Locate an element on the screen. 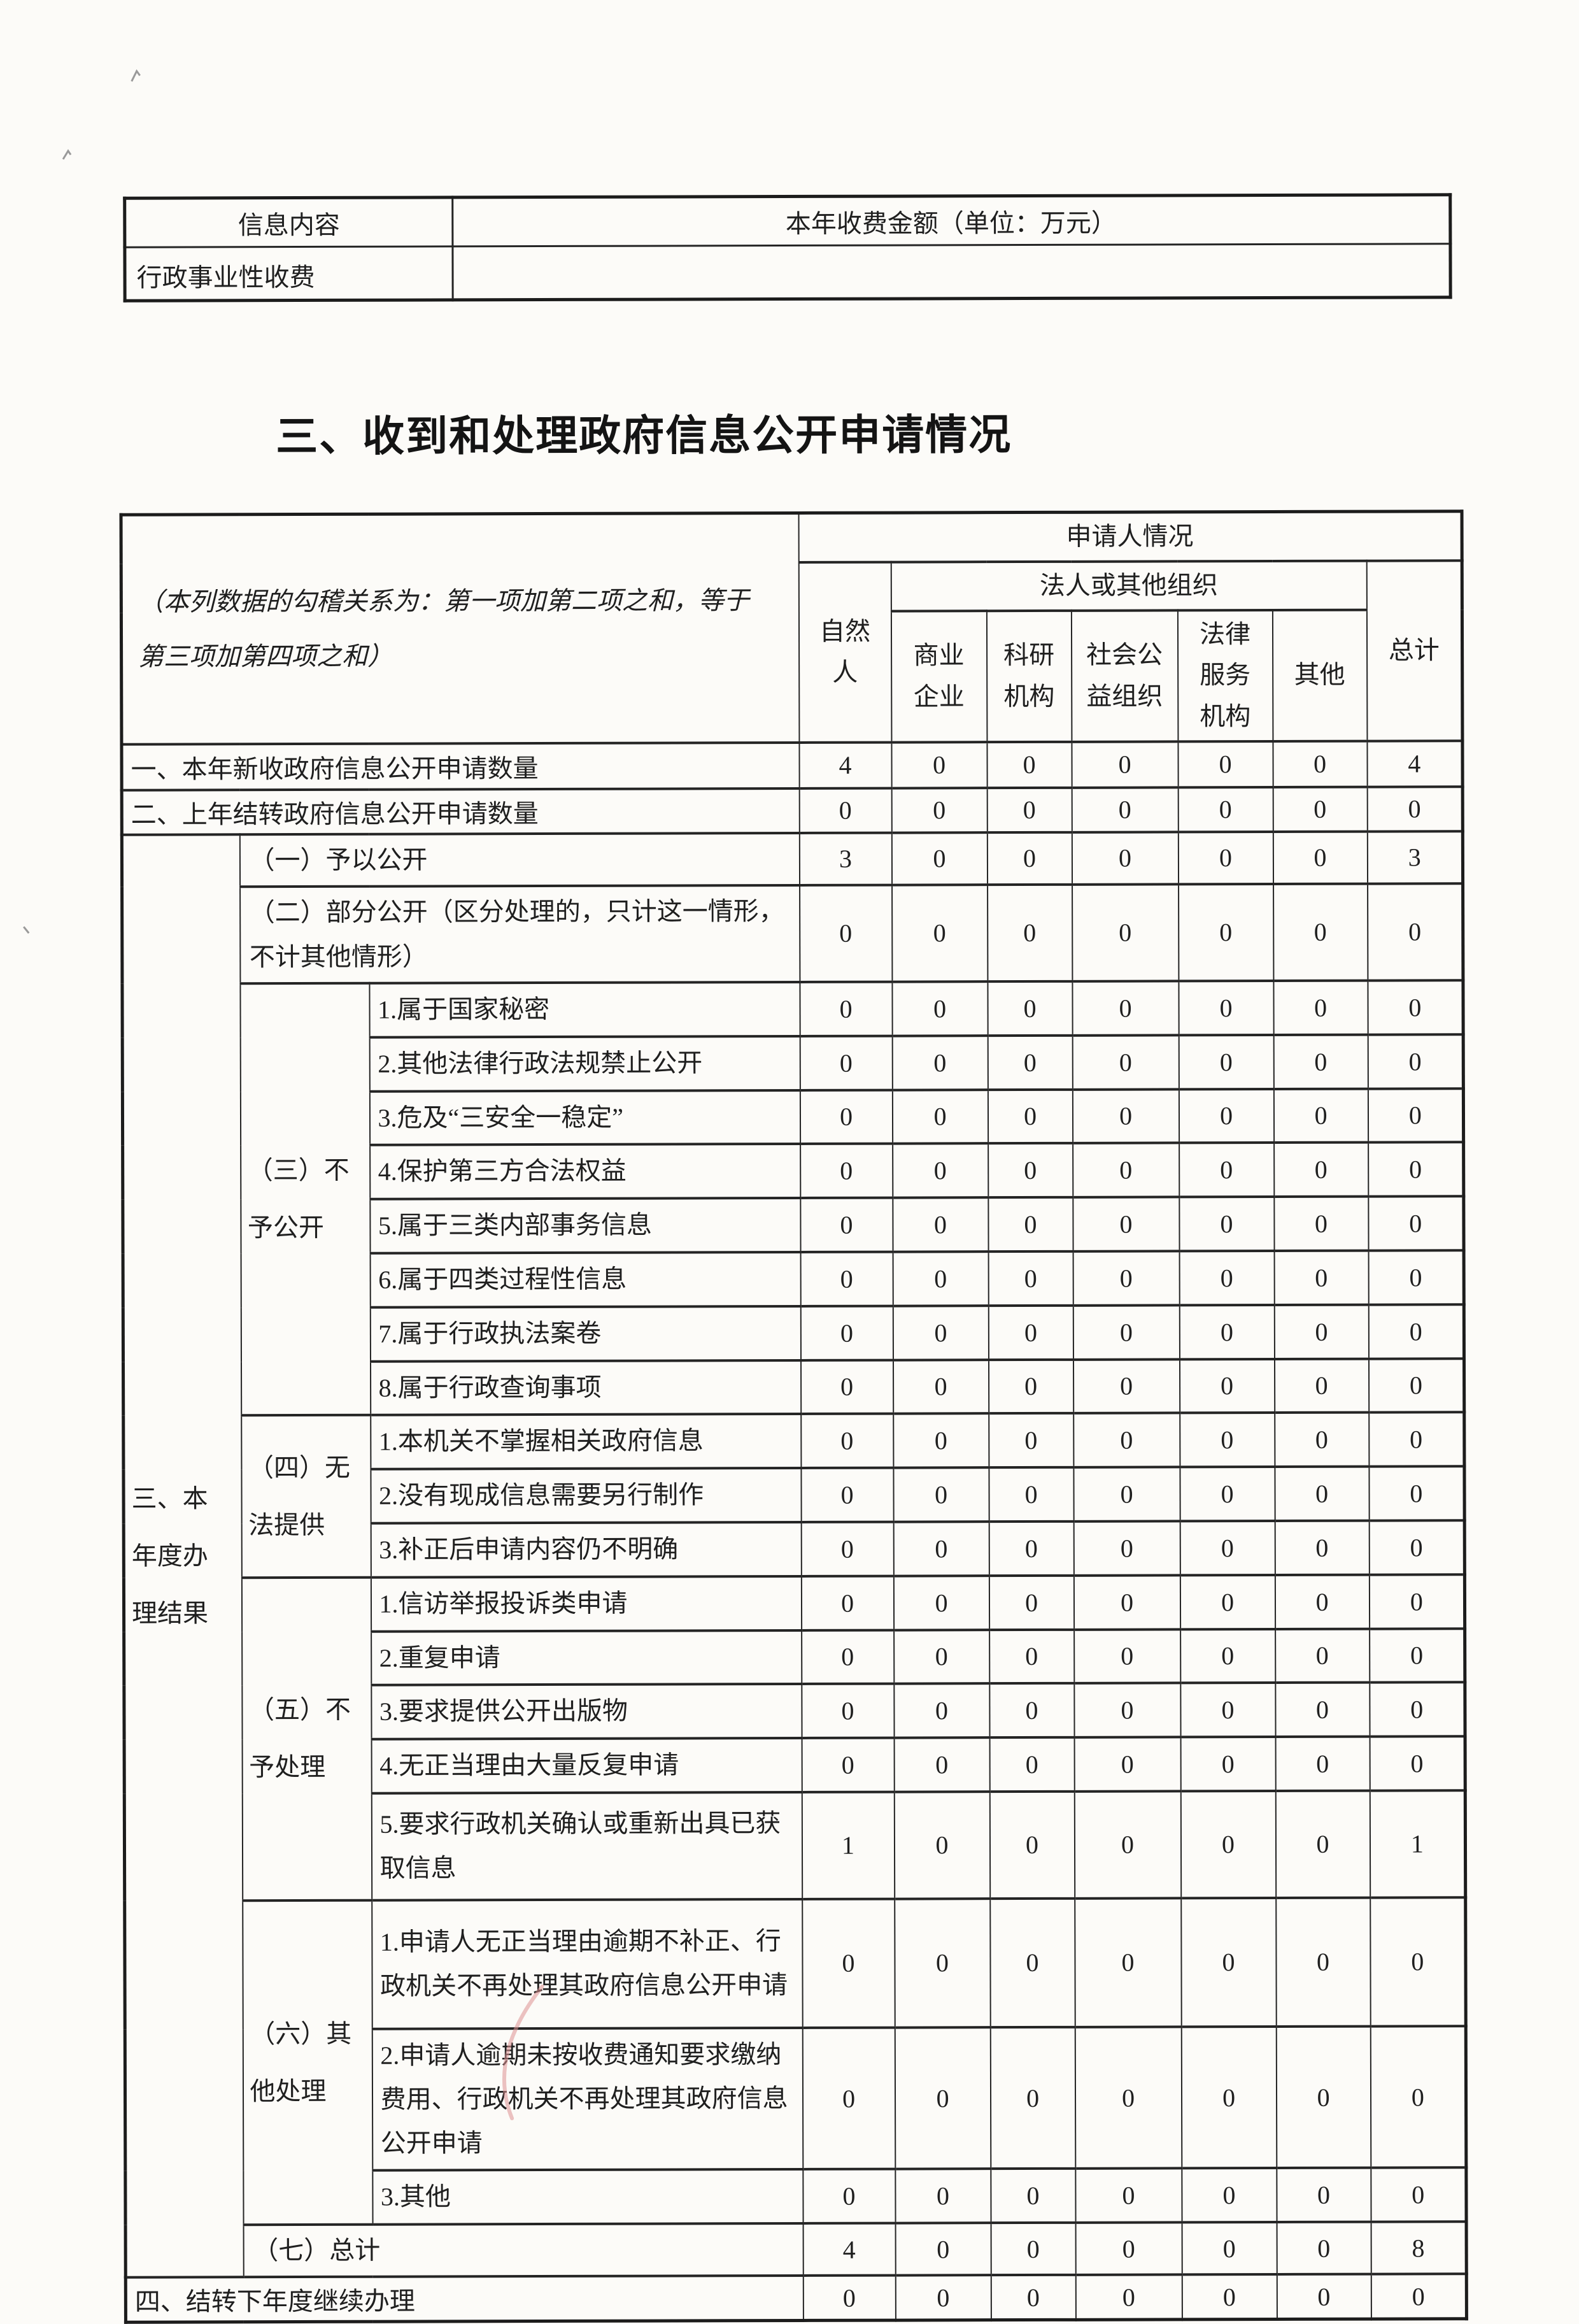  value-cell: 1 is located at coordinates (1418, 1844).